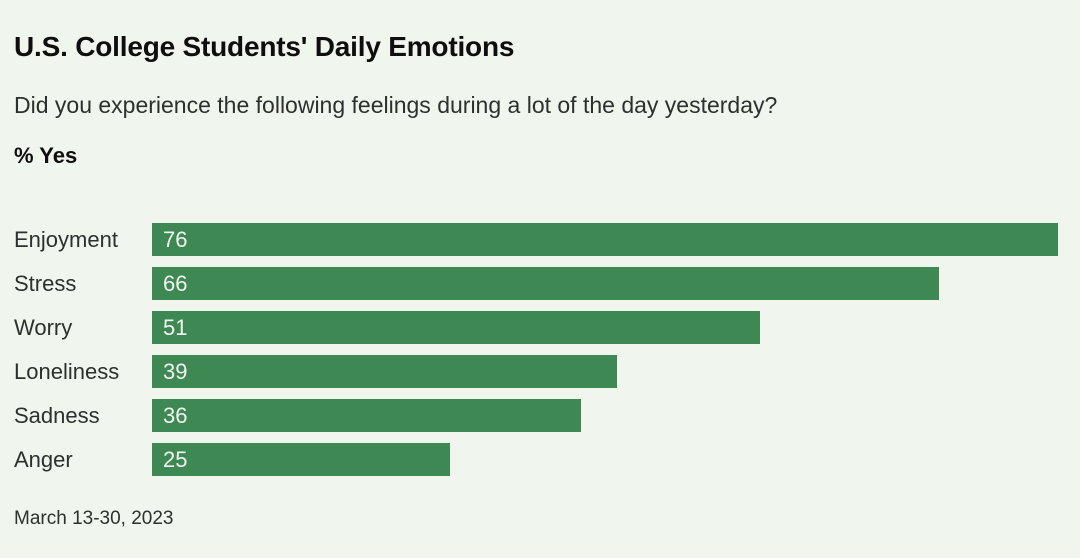 The image size is (1080, 558). I want to click on category-label: Stress, so click(45, 283).